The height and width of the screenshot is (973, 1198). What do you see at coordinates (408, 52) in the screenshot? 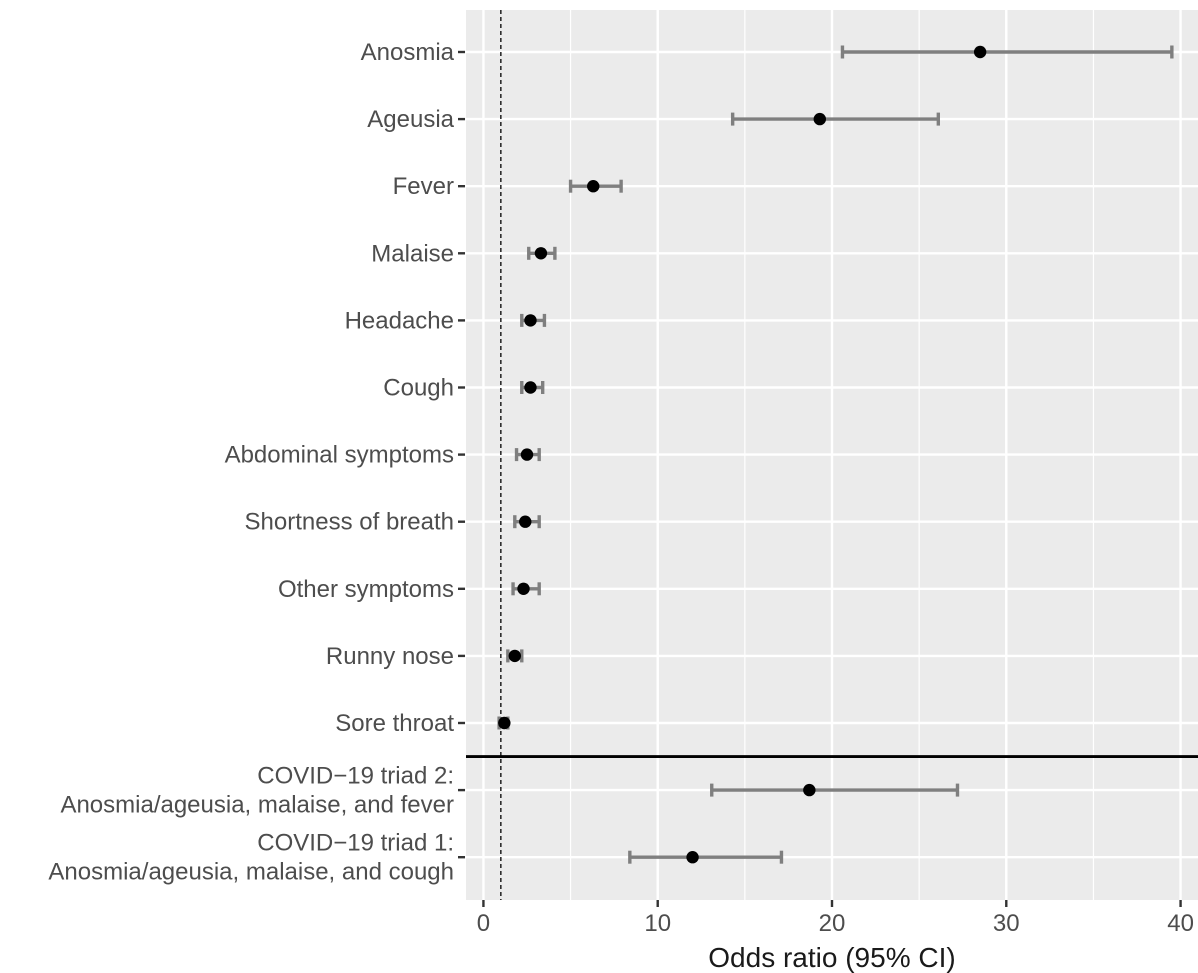
I see `y-tick-label: Anosmia` at bounding box center [408, 52].